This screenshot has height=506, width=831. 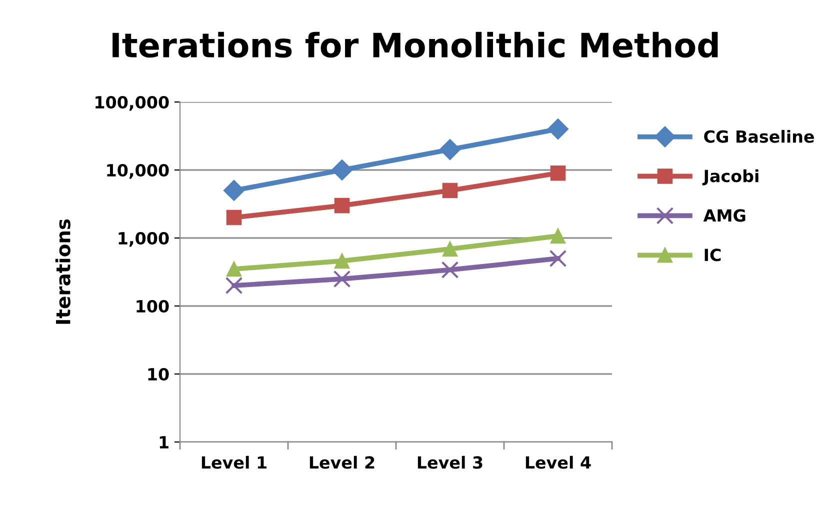 What do you see at coordinates (415, 45) in the screenshot?
I see `chart-title: Iterations for Monolithic Method` at bounding box center [415, 45].